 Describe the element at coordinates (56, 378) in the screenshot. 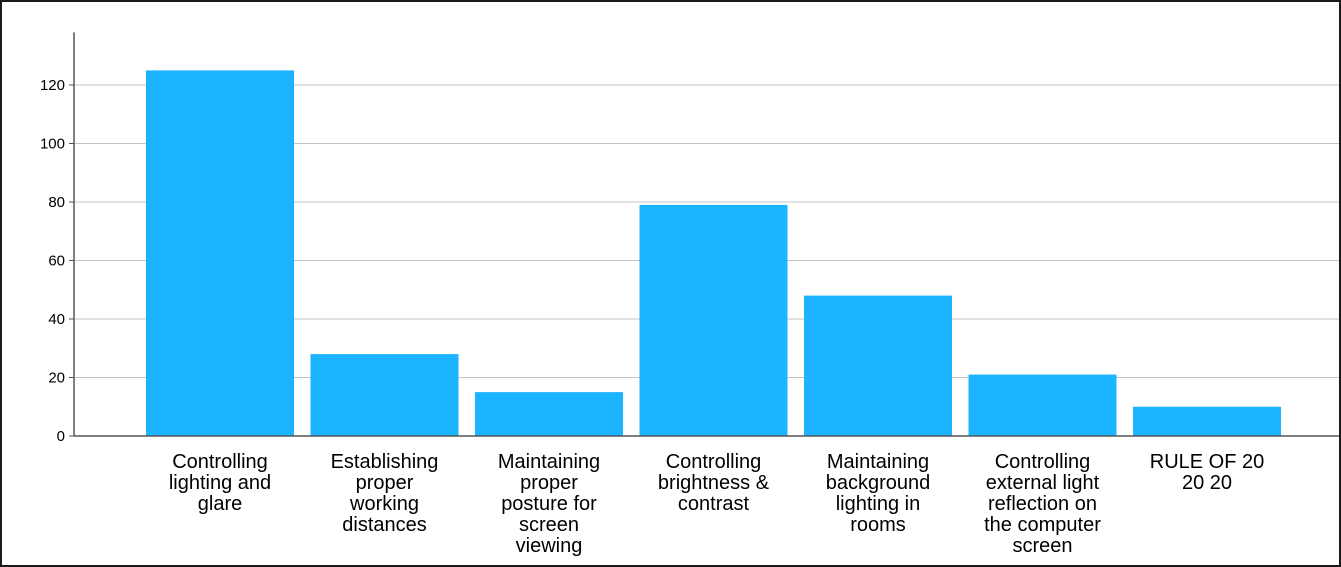

I see `y-tick-label: 20` at that location.